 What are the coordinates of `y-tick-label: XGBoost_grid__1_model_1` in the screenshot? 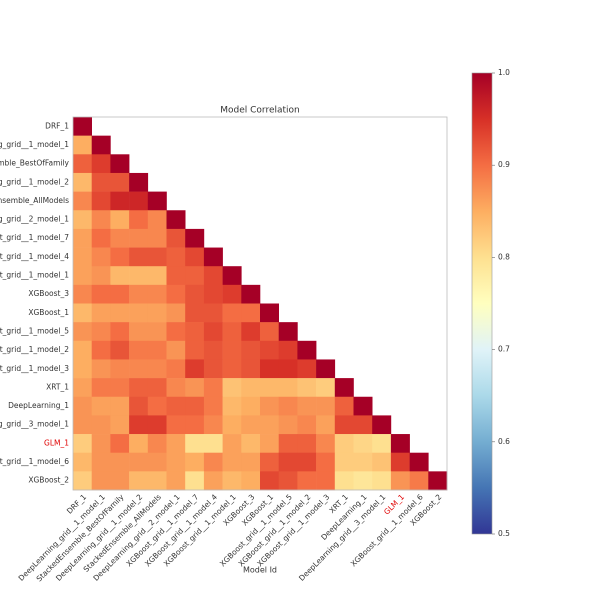 It's located at (34, 275).